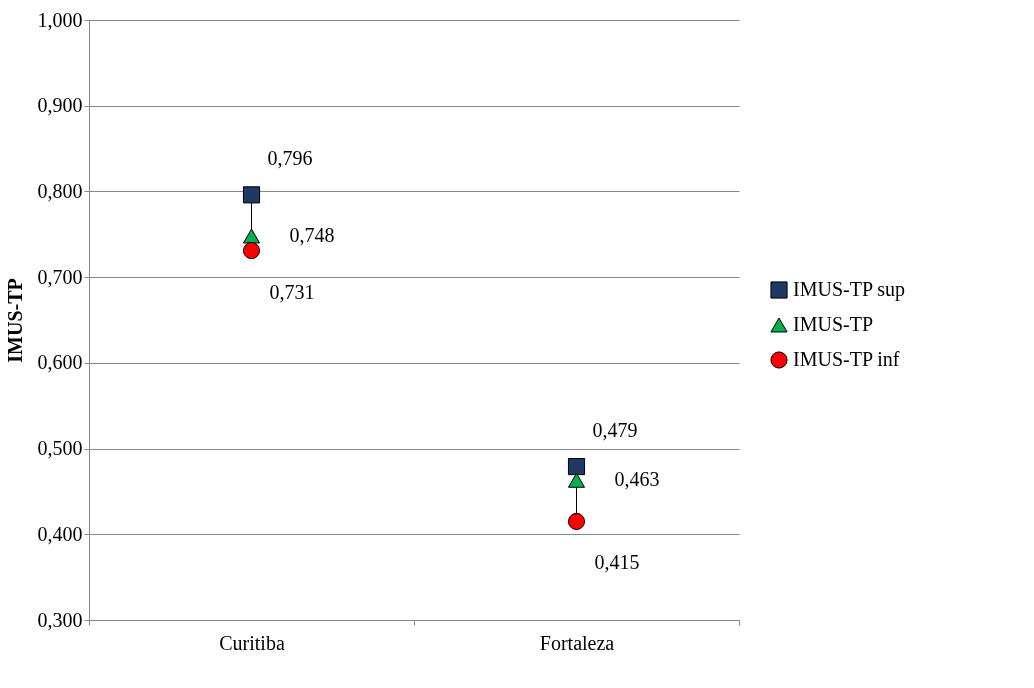 The image size is (1034, 688). I want to click on data-label: 0,748, so click(312, 235).